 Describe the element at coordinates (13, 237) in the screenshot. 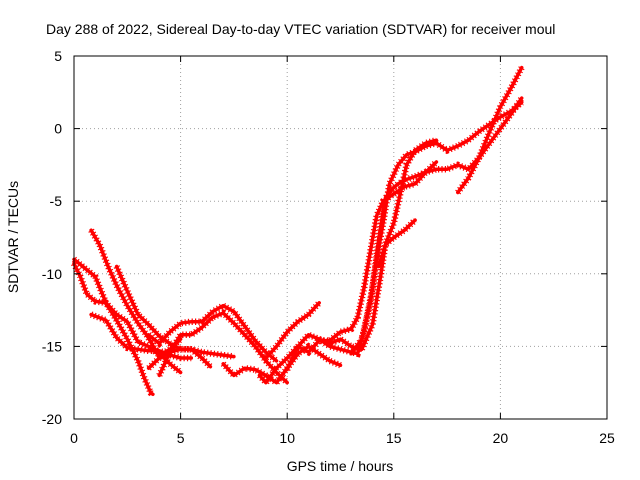

I see `y-axis-label: SDTVAR / TECUs` at that location.